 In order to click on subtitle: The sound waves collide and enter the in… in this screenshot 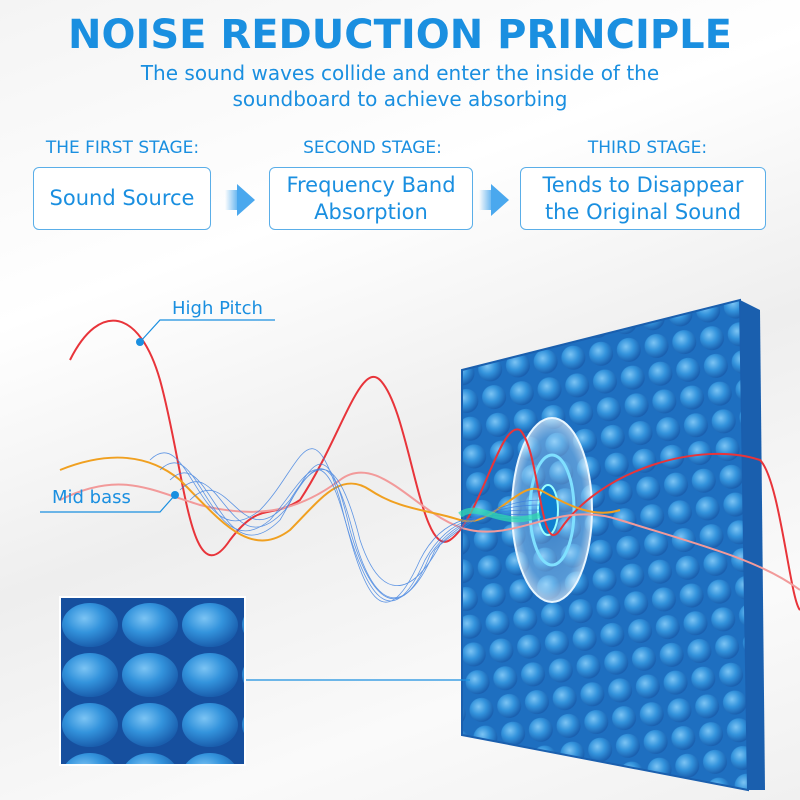, I will do `click(400, 86)`.